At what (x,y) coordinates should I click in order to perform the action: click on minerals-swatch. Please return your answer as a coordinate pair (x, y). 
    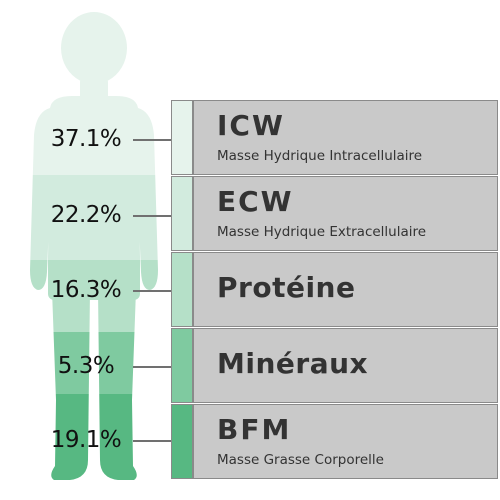
    Looking at the image, I should click on (182, 365).